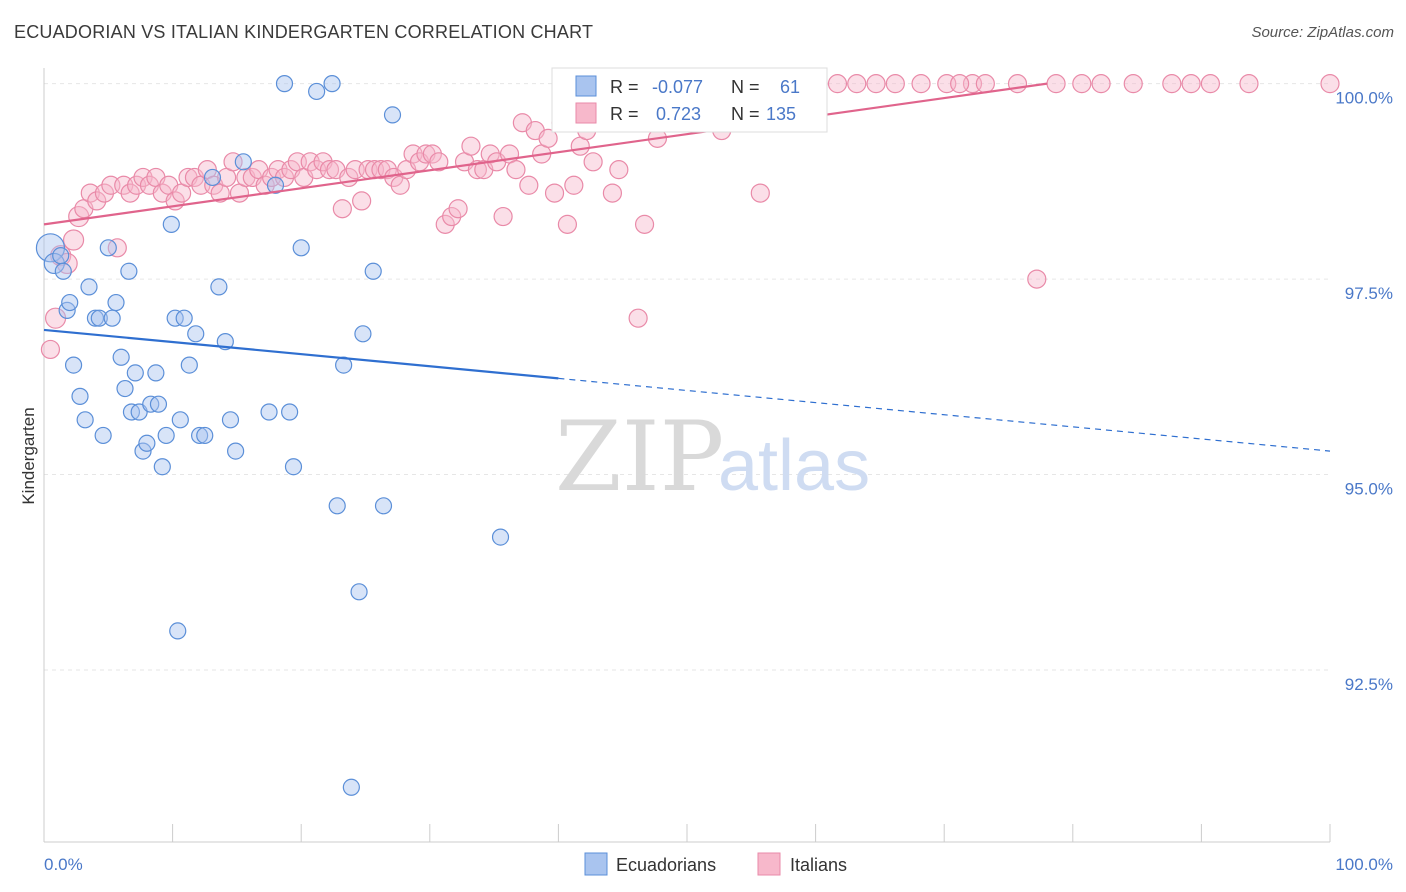 The image size is (1406, 892). I want to click on watermark: ZIP atlas, so click(712, 457).